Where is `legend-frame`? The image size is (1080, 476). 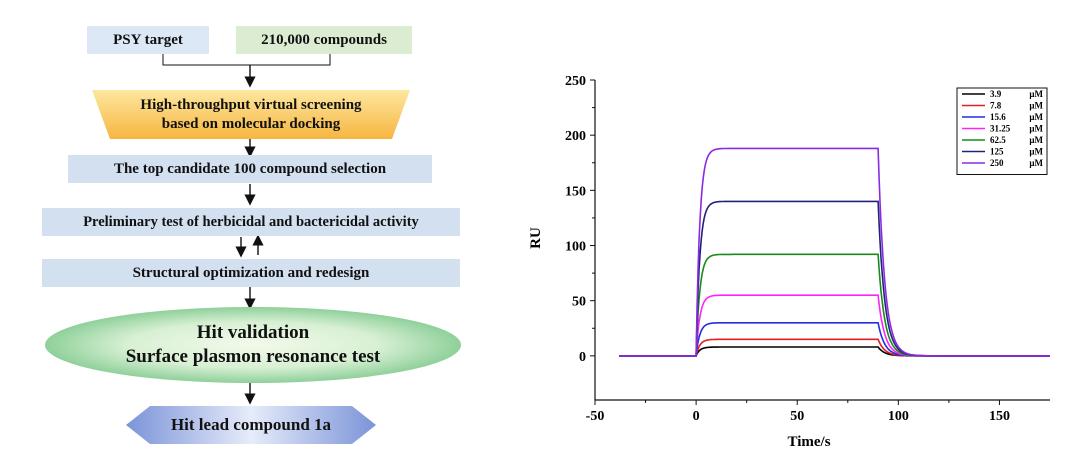 legend-frame is located at coordinates (1002, 131).